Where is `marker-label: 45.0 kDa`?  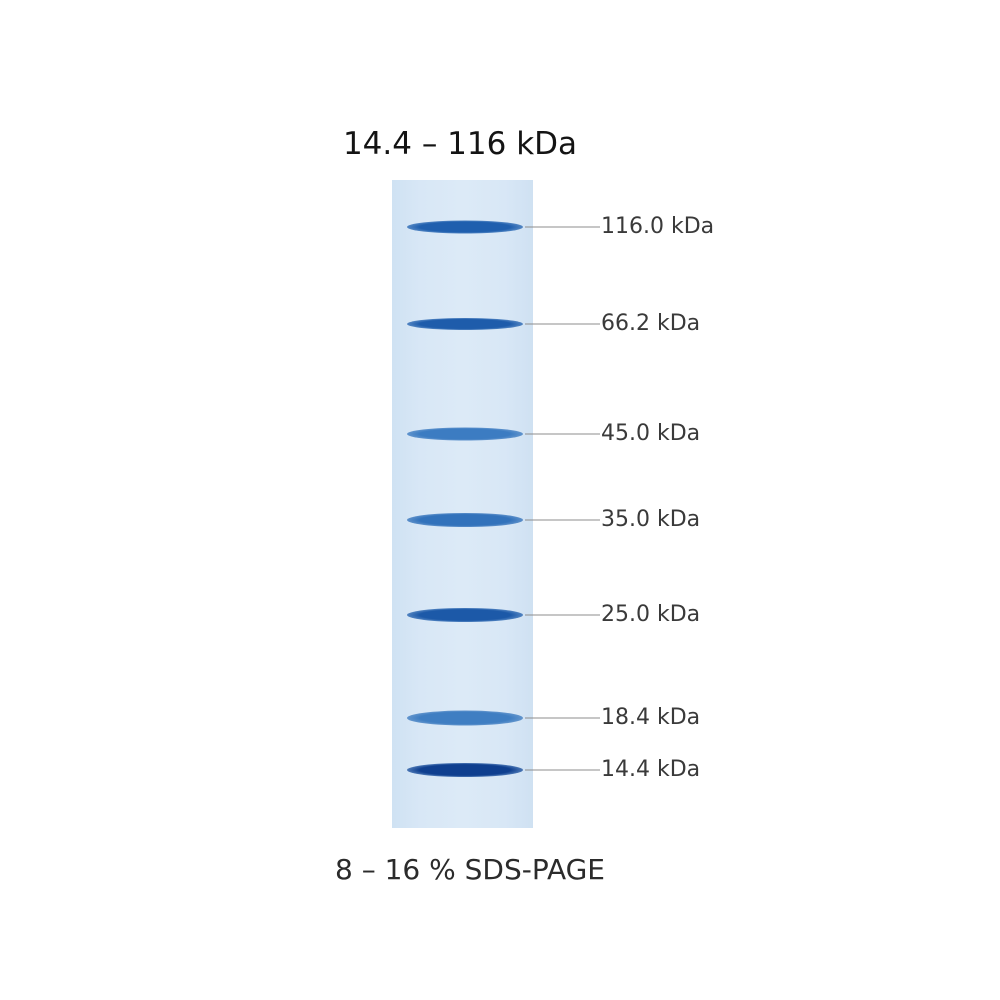 marker-label: 45.0 kDa is located at coordinates (651, 433).